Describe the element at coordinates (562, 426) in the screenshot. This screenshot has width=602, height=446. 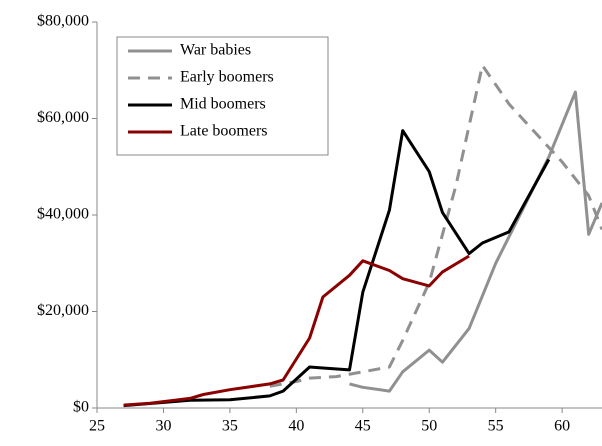
I see `x-tick-label: 60` at that location.